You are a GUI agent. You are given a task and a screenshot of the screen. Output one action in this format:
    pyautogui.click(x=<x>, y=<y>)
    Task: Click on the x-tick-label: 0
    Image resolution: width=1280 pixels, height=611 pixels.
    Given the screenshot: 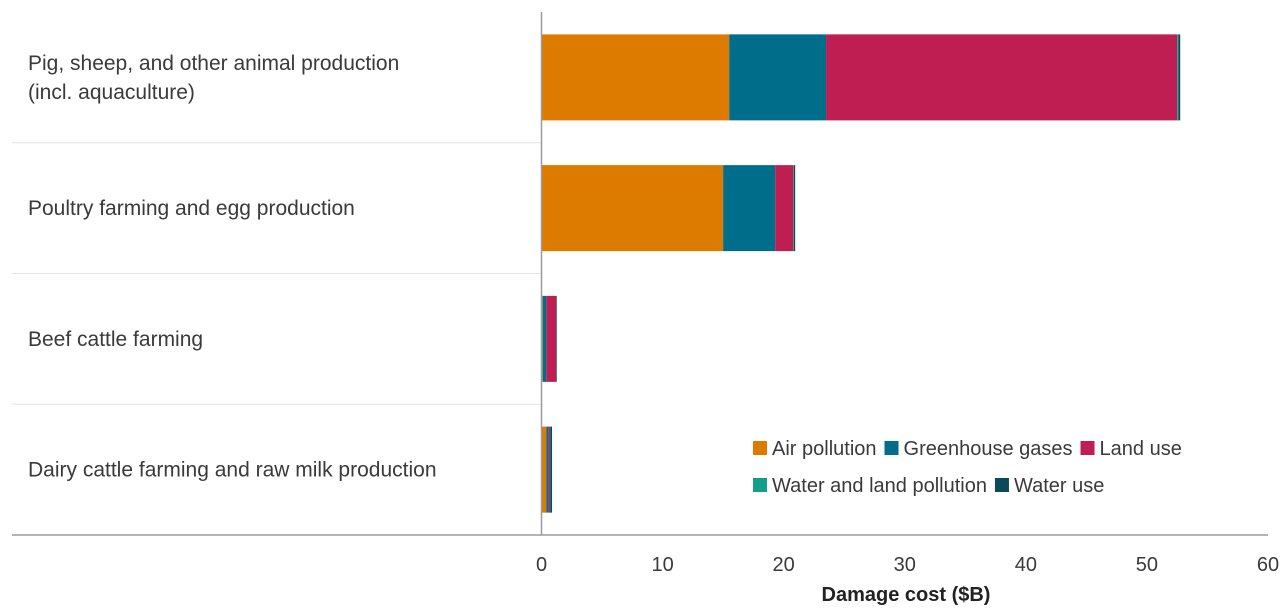 What is the action you would take?
    pyautogui.click(x=541, y=565)
    